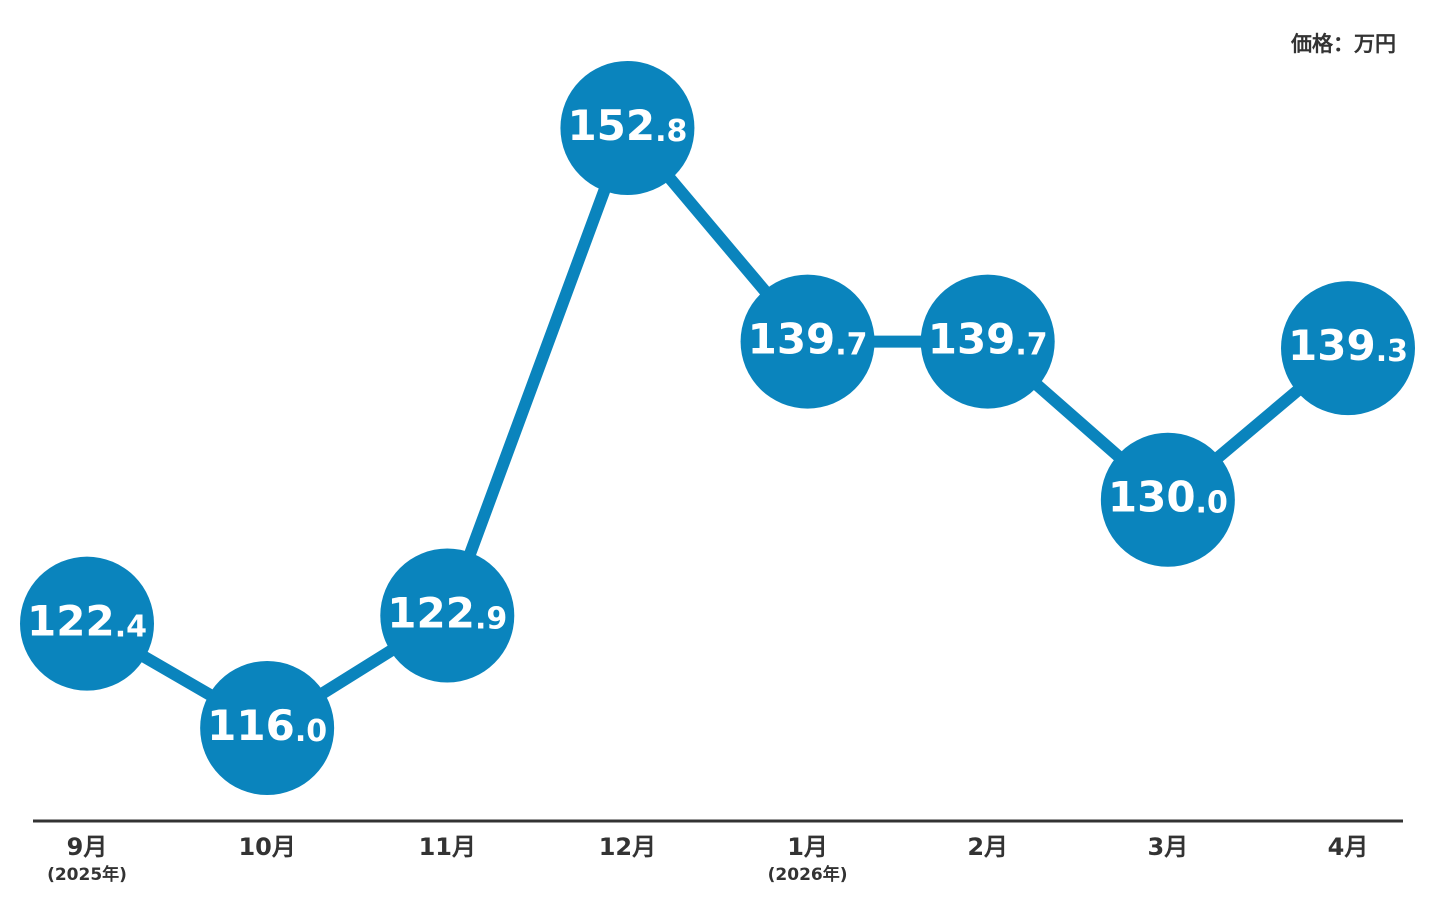 The image size is (1436, 914). What do you see at coordinates (808, 874) in the screenshot?
I see `x-tick-sublabel: (2026年)` at bounding box center [808, 874].